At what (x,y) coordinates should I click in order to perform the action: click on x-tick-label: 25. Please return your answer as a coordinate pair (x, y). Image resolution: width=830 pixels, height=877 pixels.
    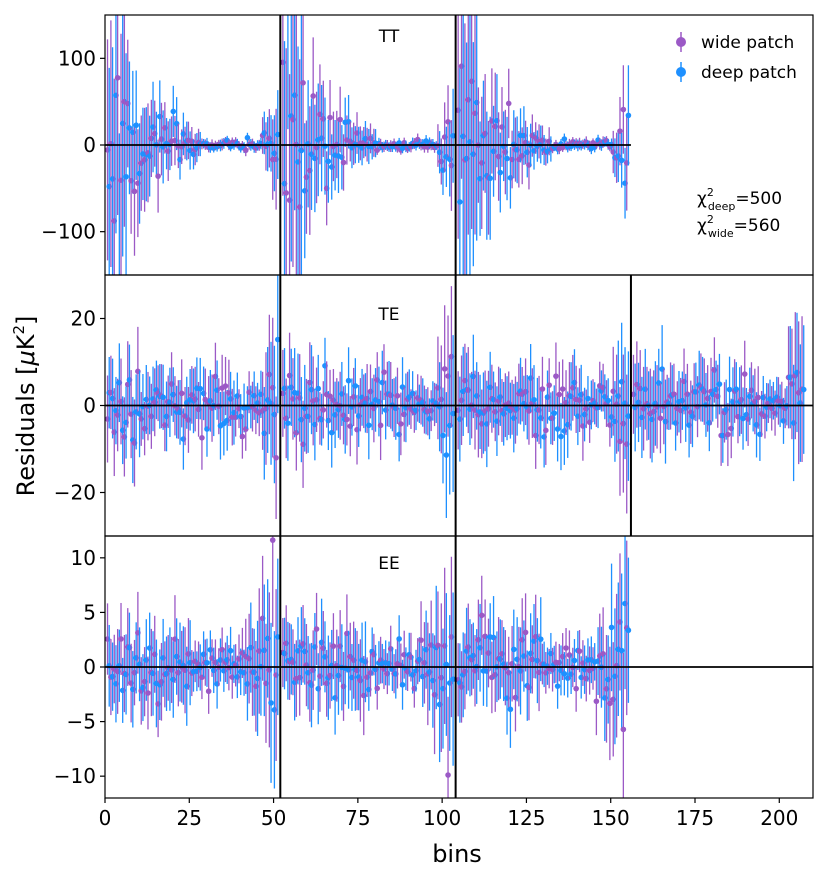
    Looking at the image, I should click on (189, 818).